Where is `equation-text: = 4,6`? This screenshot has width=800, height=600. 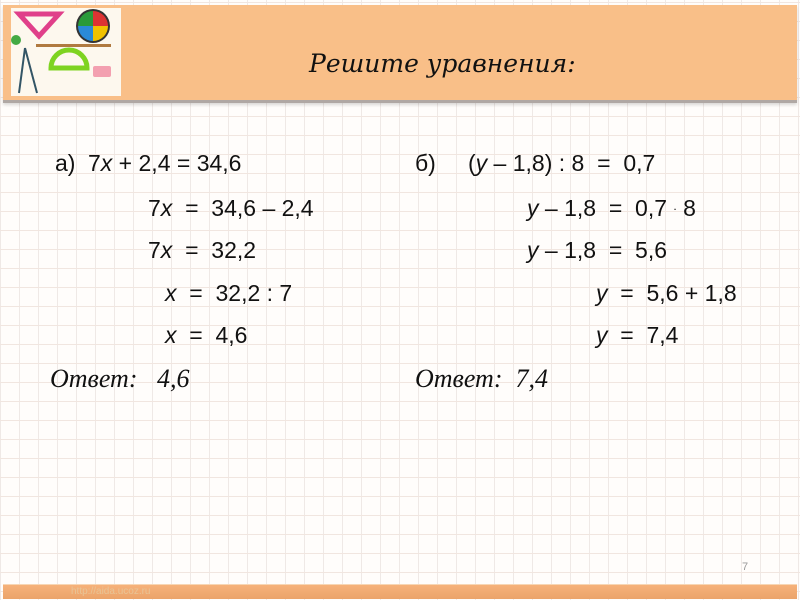
equation-text: = 4,6 is located at coordinates (212, 335).